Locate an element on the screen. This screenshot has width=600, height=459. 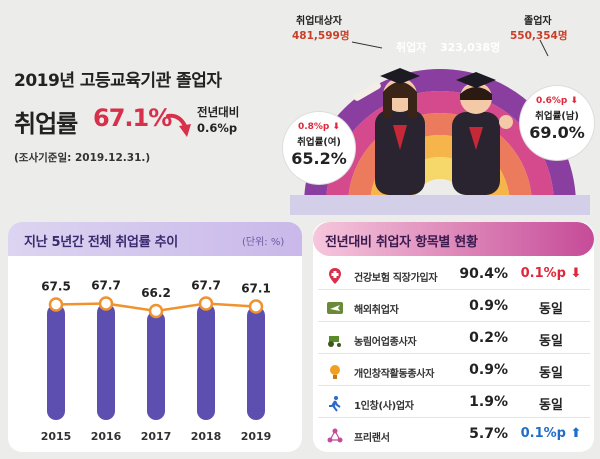
category-name: 1인창(사)업자 is located at coordinates (384, 406).